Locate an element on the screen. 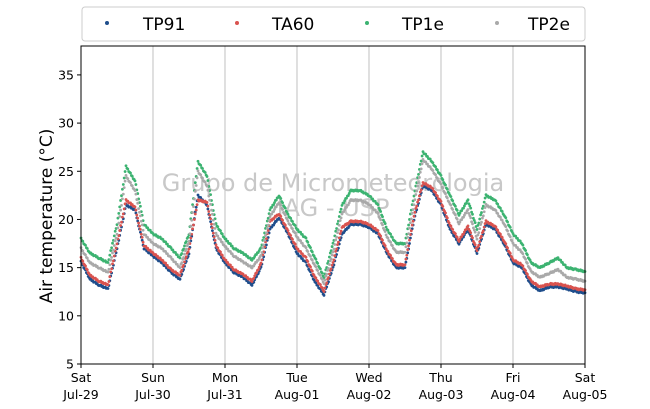  y-tick-label: 20 is located at coordinates (66, 219).